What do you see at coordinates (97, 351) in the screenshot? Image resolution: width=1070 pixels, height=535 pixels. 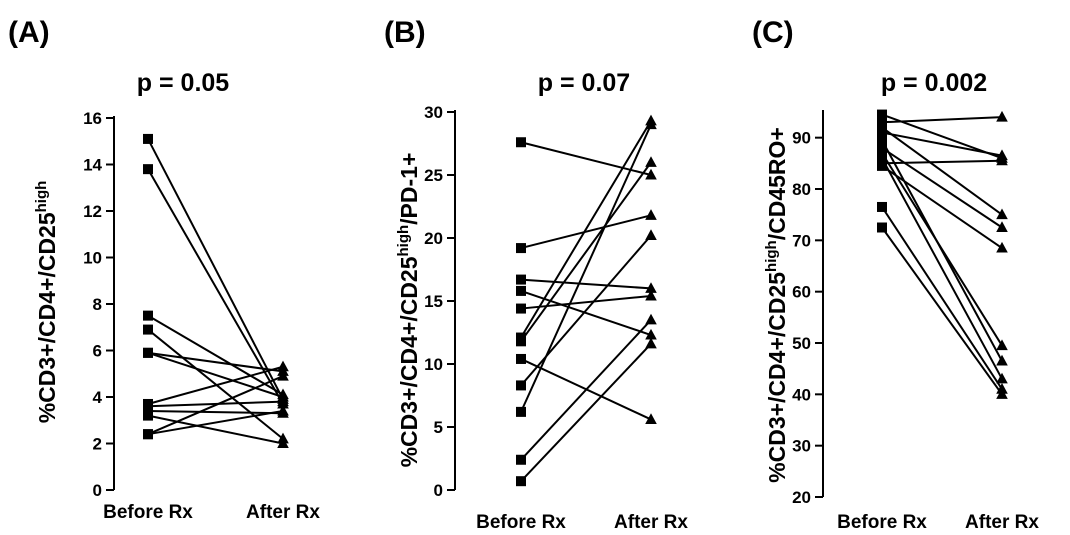 I see `panel-a-y-tick-label: 6` at bounding box center [97, 351].